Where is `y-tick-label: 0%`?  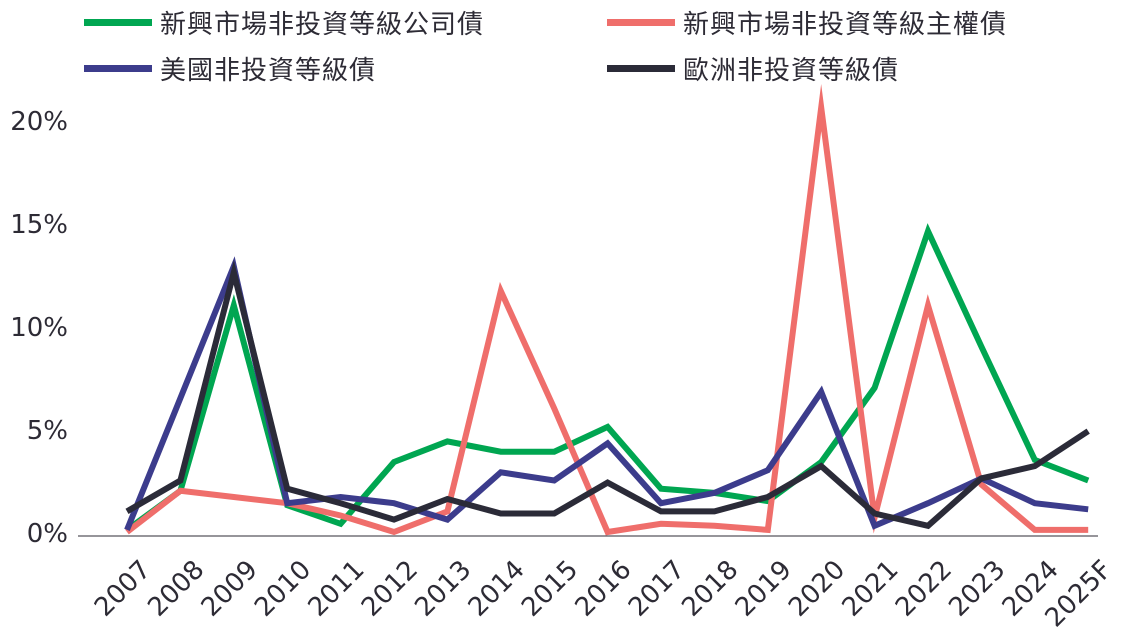 y-tick-label: 0% is located at coordinates (47, 534).